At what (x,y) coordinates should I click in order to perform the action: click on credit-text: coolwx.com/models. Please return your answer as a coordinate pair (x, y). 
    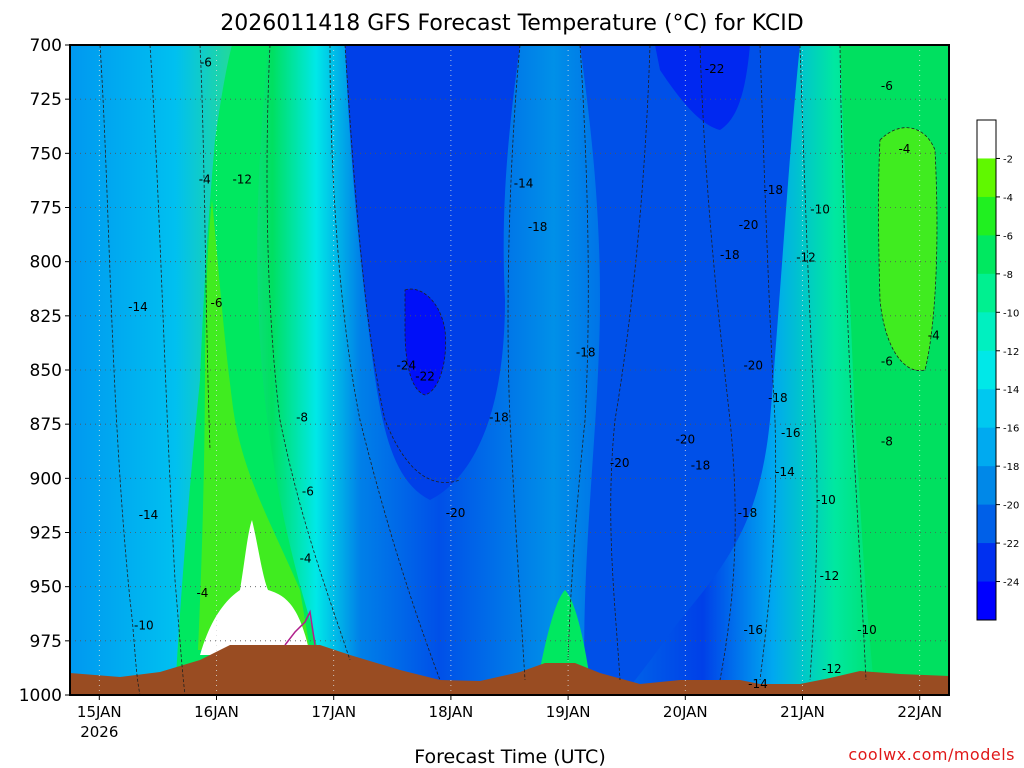
    Looking at the image, I should click on (931, 754).